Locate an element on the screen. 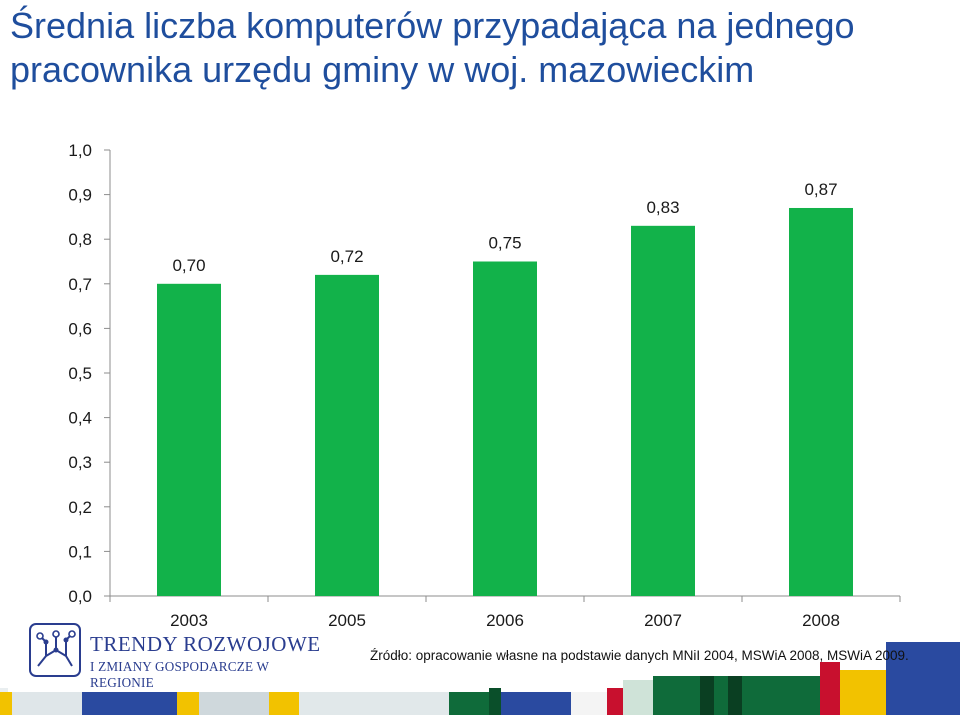 This screenshot has height=715, width=960. y-tick-label: 0,7 is located at coordinates (80, 284).